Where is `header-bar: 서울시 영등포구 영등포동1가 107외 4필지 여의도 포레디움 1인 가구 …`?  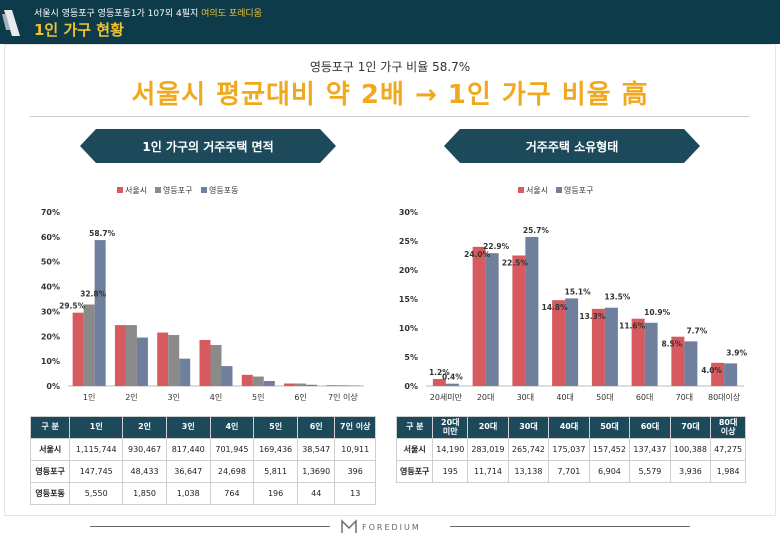 header-bar: 서울시 영등포구 영등포동1가 107외 4필지 여의도 포레디움 1인 가구 … is located at coordinates (390, 22).